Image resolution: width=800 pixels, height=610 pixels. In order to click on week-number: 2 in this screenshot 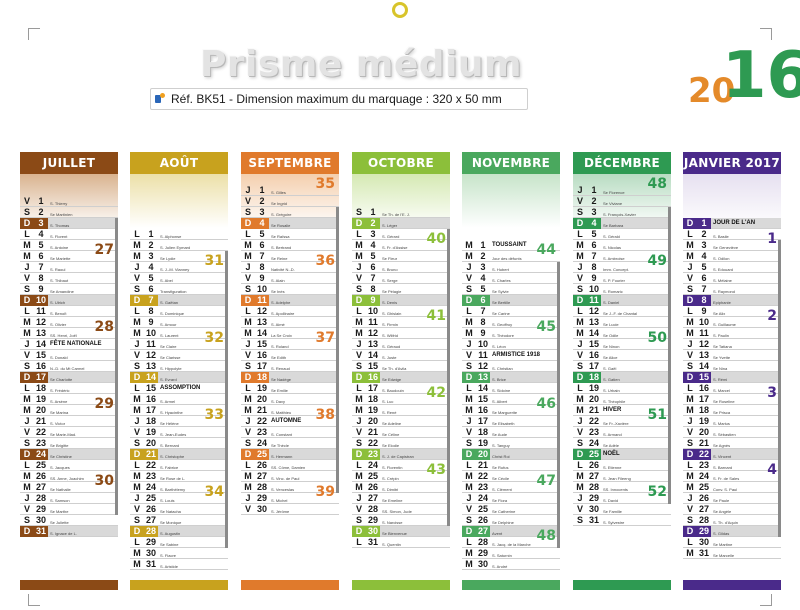, I will do `click(772, 316)`.